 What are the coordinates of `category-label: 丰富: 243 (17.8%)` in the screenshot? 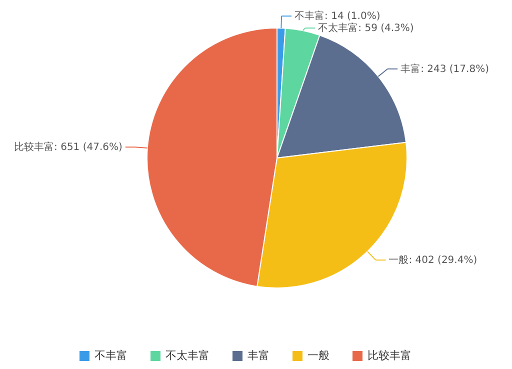 It's located at (444, 69).